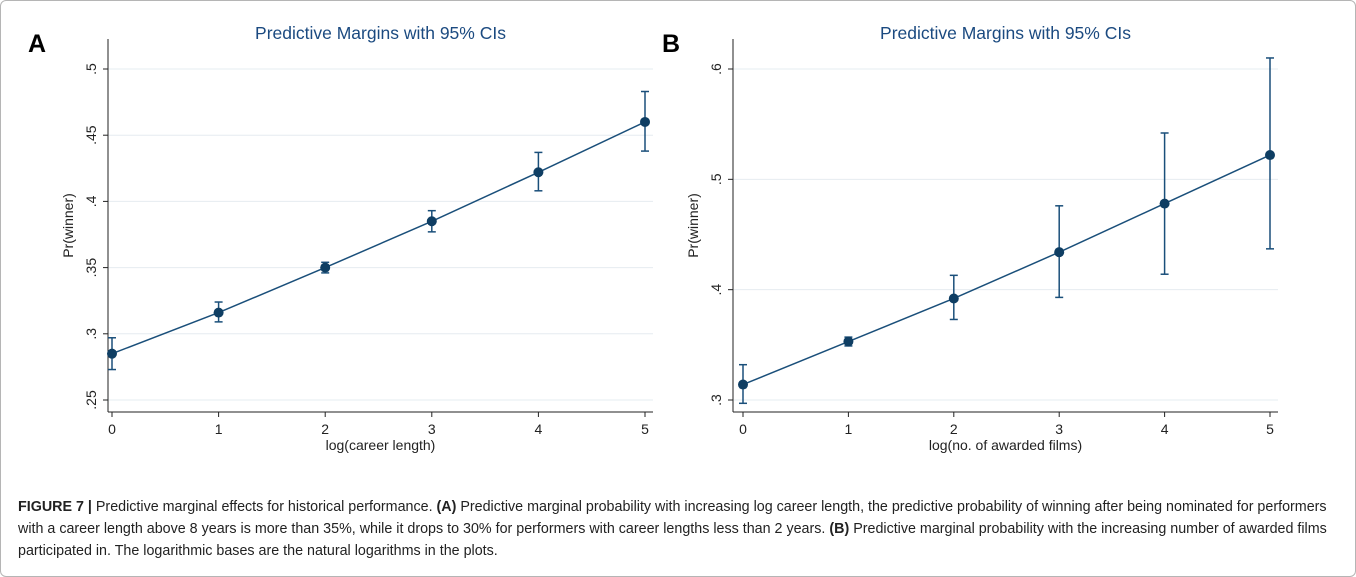  What do you see at coordinates (446, 507) in the screenshot?
I see `caption-panel-a-label: (A)` at bounding box center [446, 507].